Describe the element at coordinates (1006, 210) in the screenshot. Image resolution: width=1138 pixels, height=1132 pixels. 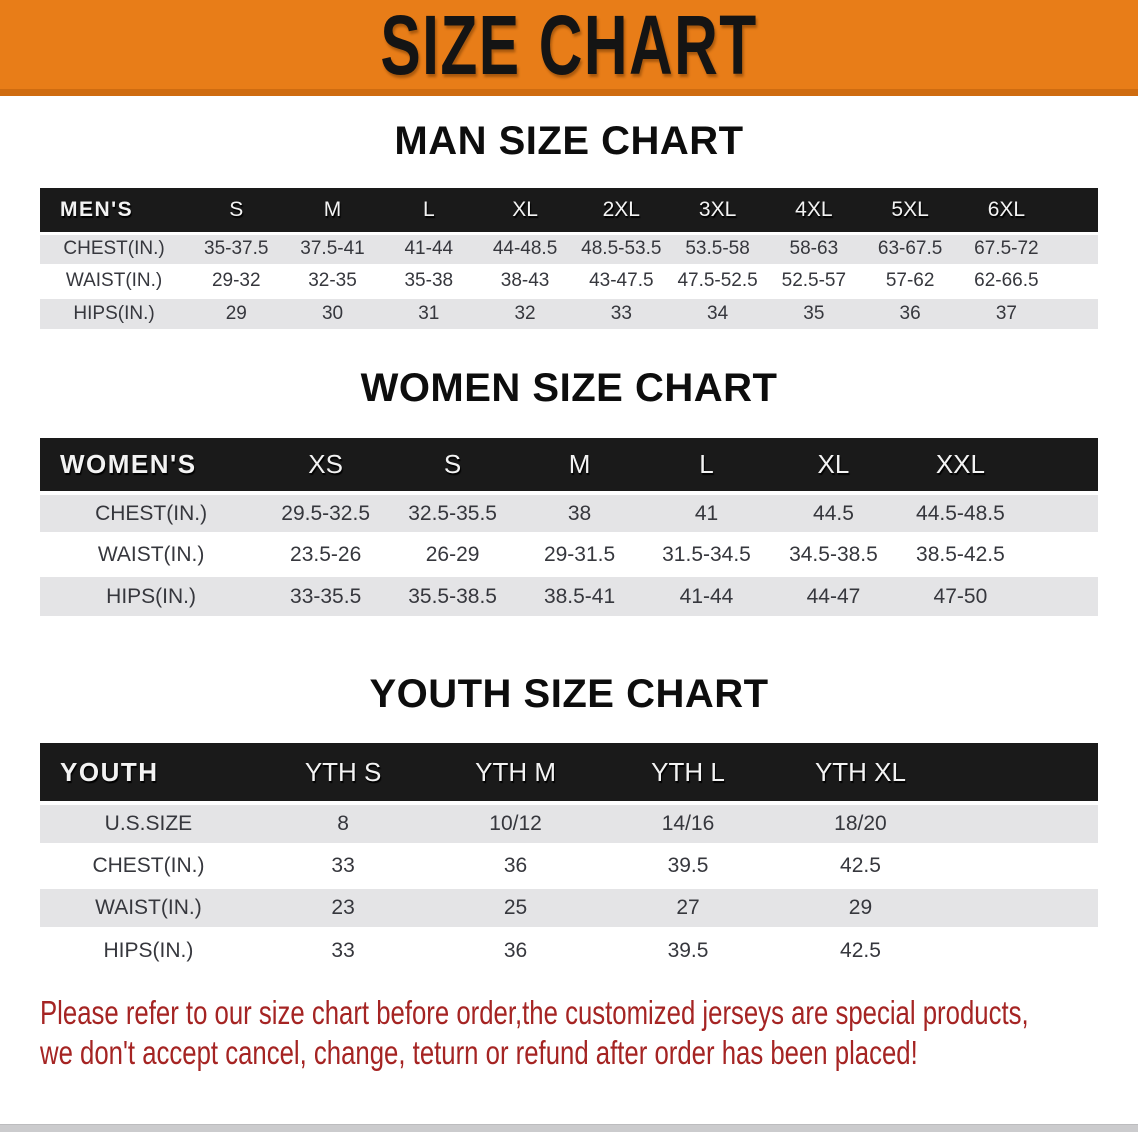
I see `size-column-header: 6XL` at that location.